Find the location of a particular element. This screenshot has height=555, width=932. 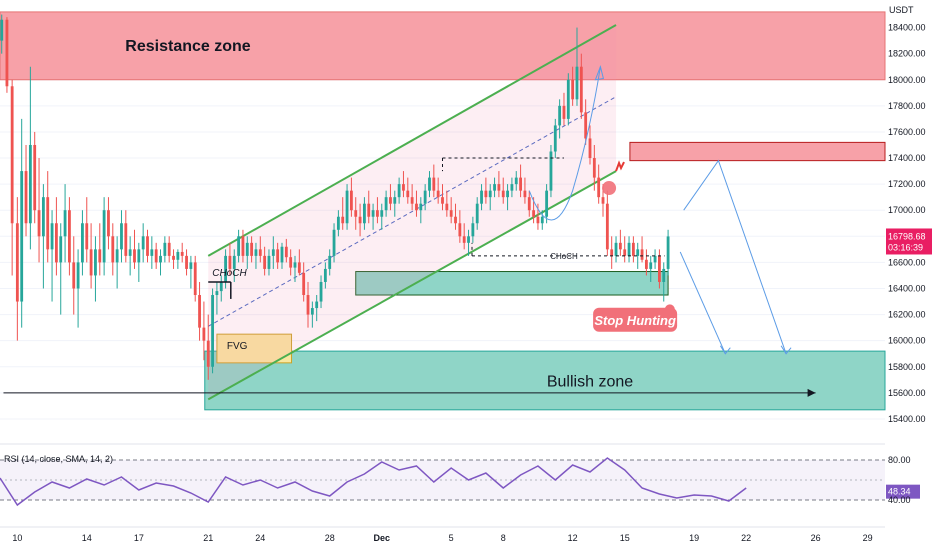

last-price-tag: 16798.68 03:16:39 is located at coordinates (909, 241).